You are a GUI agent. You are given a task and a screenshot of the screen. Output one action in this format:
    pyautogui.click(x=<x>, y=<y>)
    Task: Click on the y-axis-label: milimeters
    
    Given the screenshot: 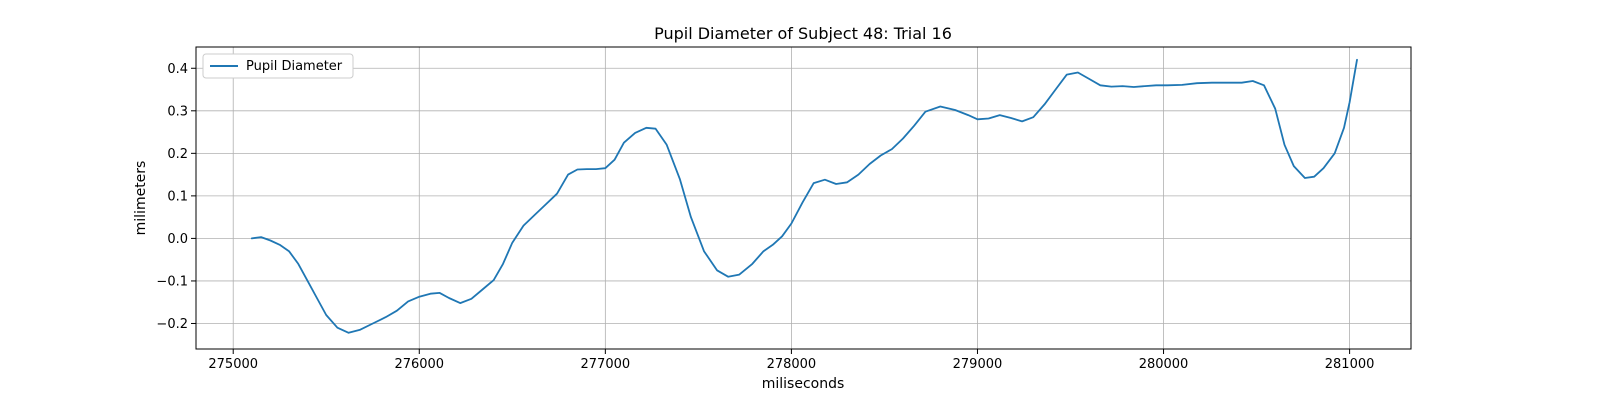 What is the action you would take?
    pyautogui.click(x=141, y=198)
    